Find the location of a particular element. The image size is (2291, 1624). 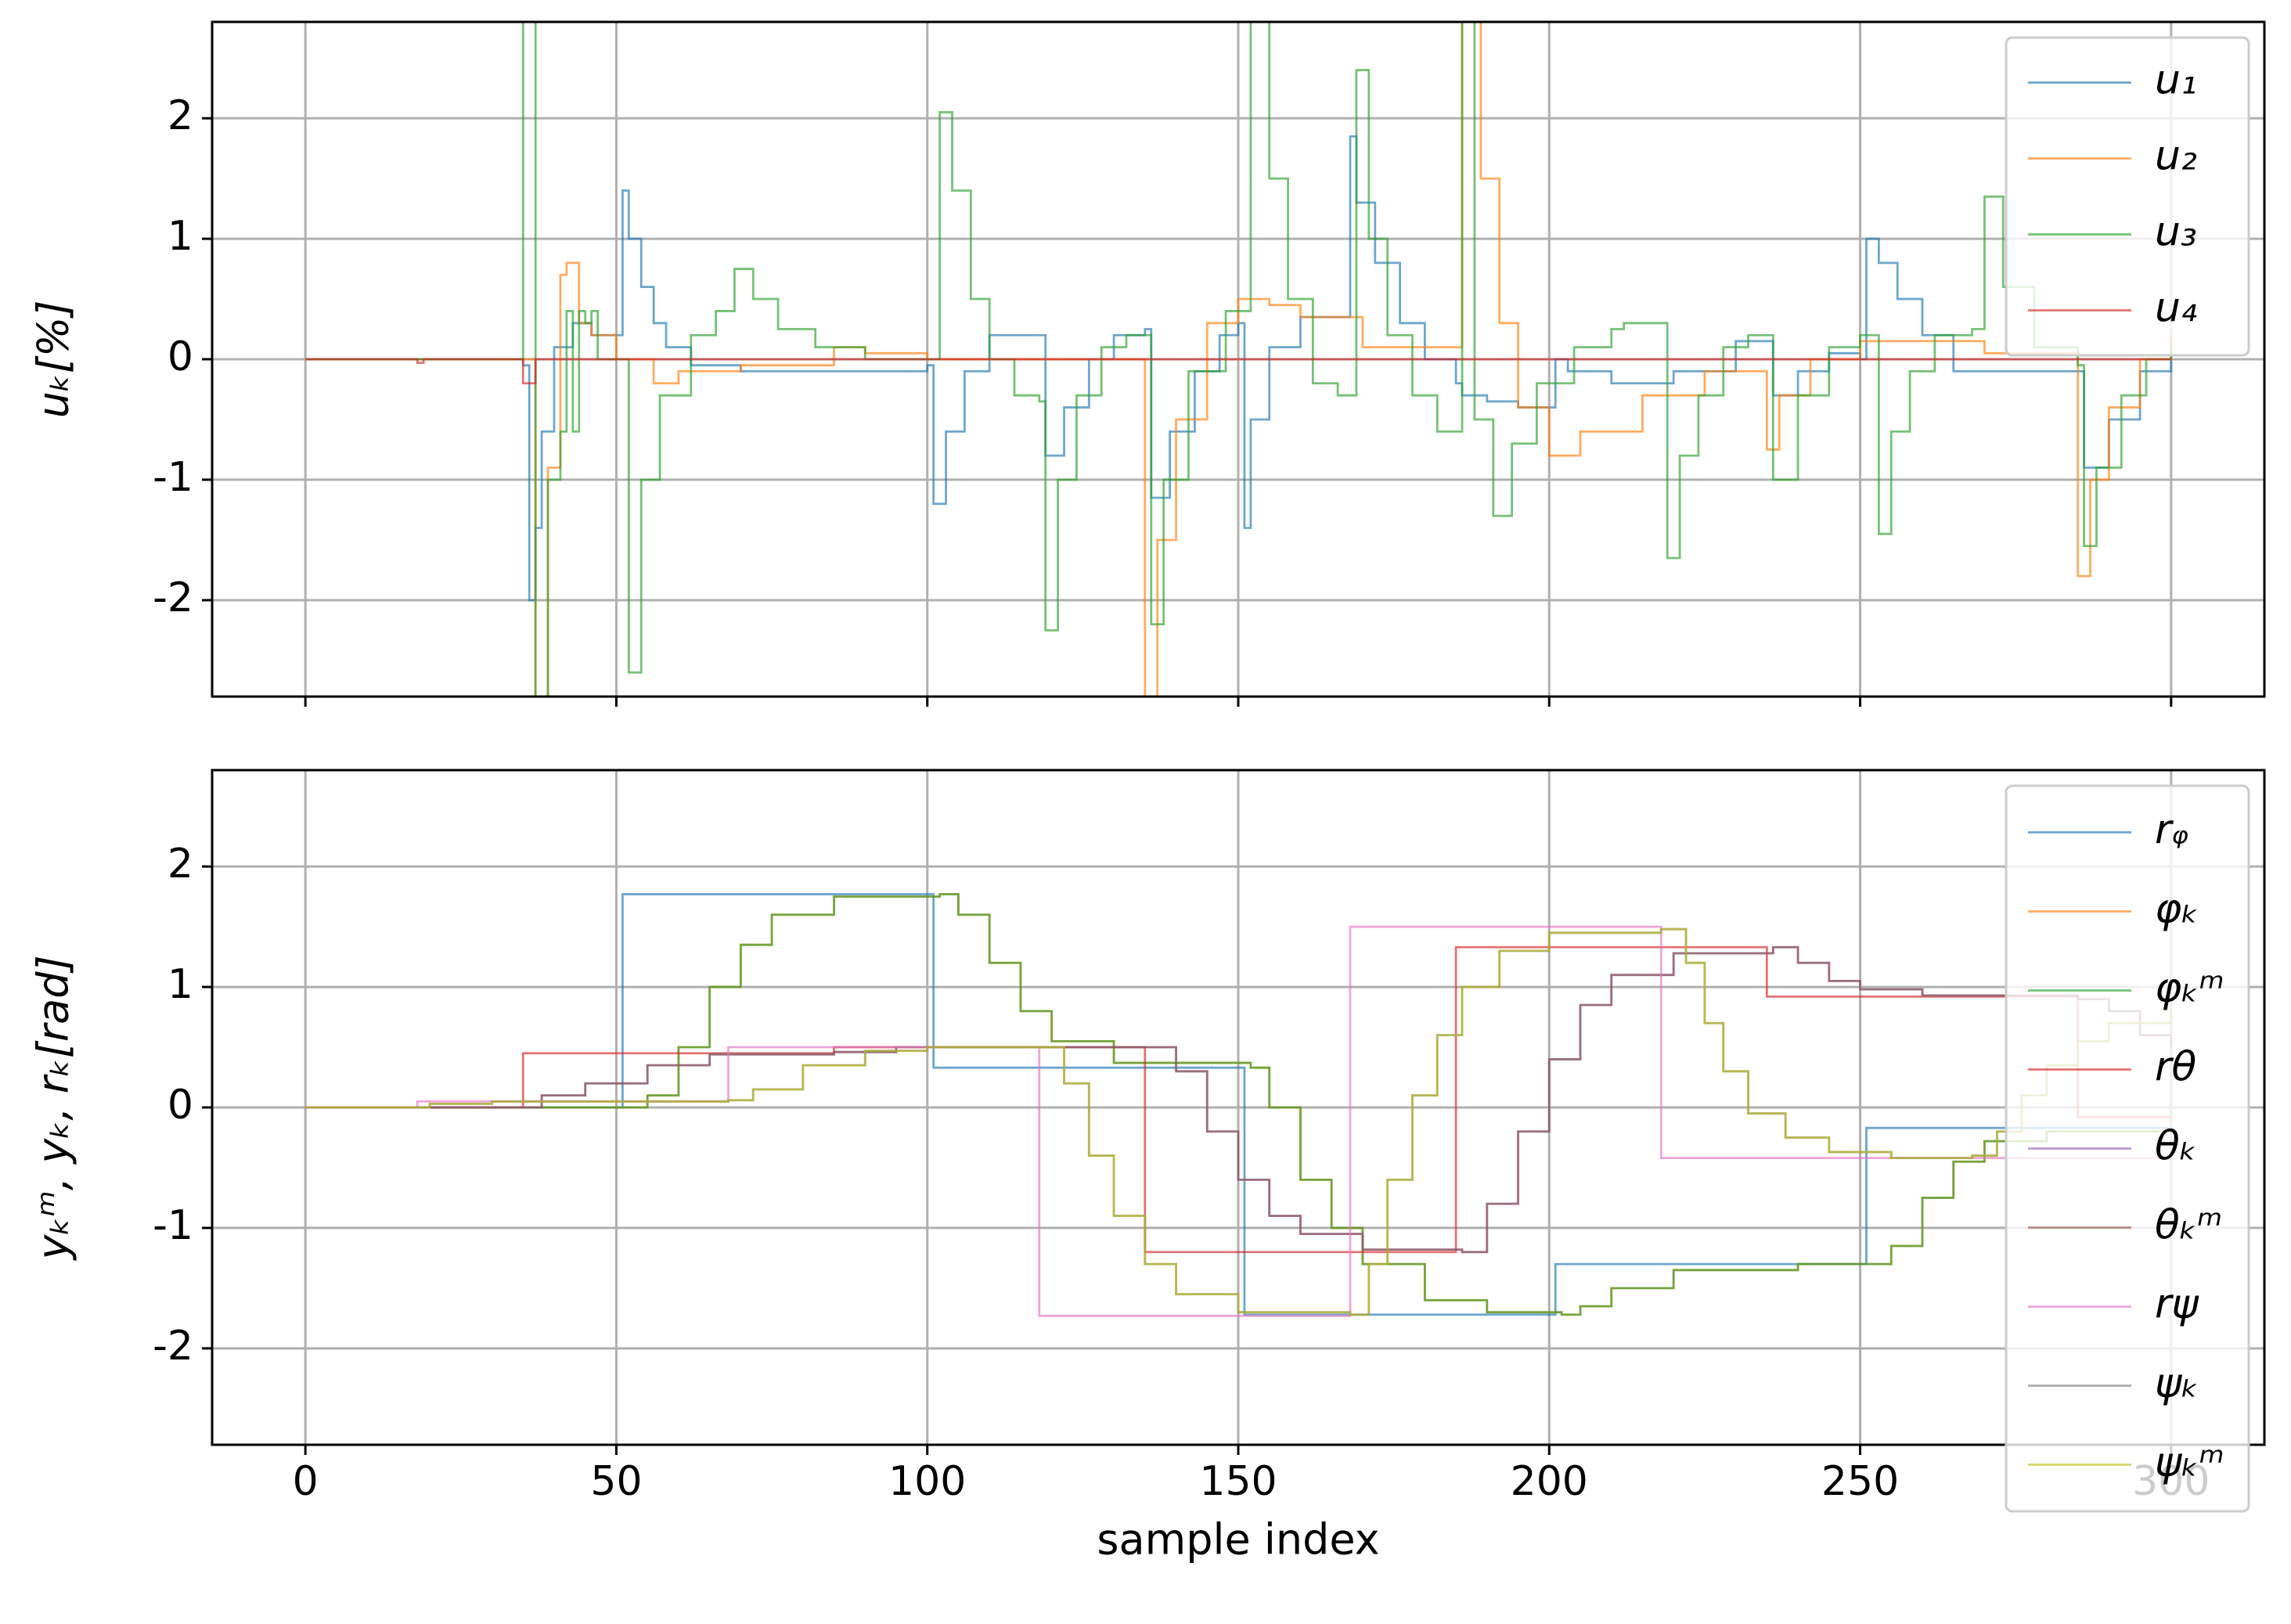

legend: rᵩ φₖ φₖᵐ rθ θₖ θₖᵐ rψ ψₖ ψₖᵐ is located at coordinates (2127, 1148).